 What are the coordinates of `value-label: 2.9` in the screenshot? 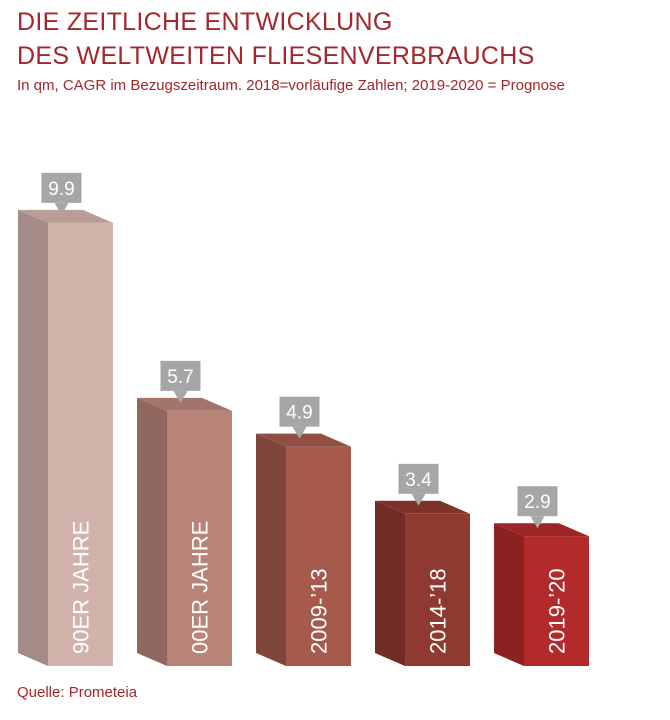 It's located at (537, 502).